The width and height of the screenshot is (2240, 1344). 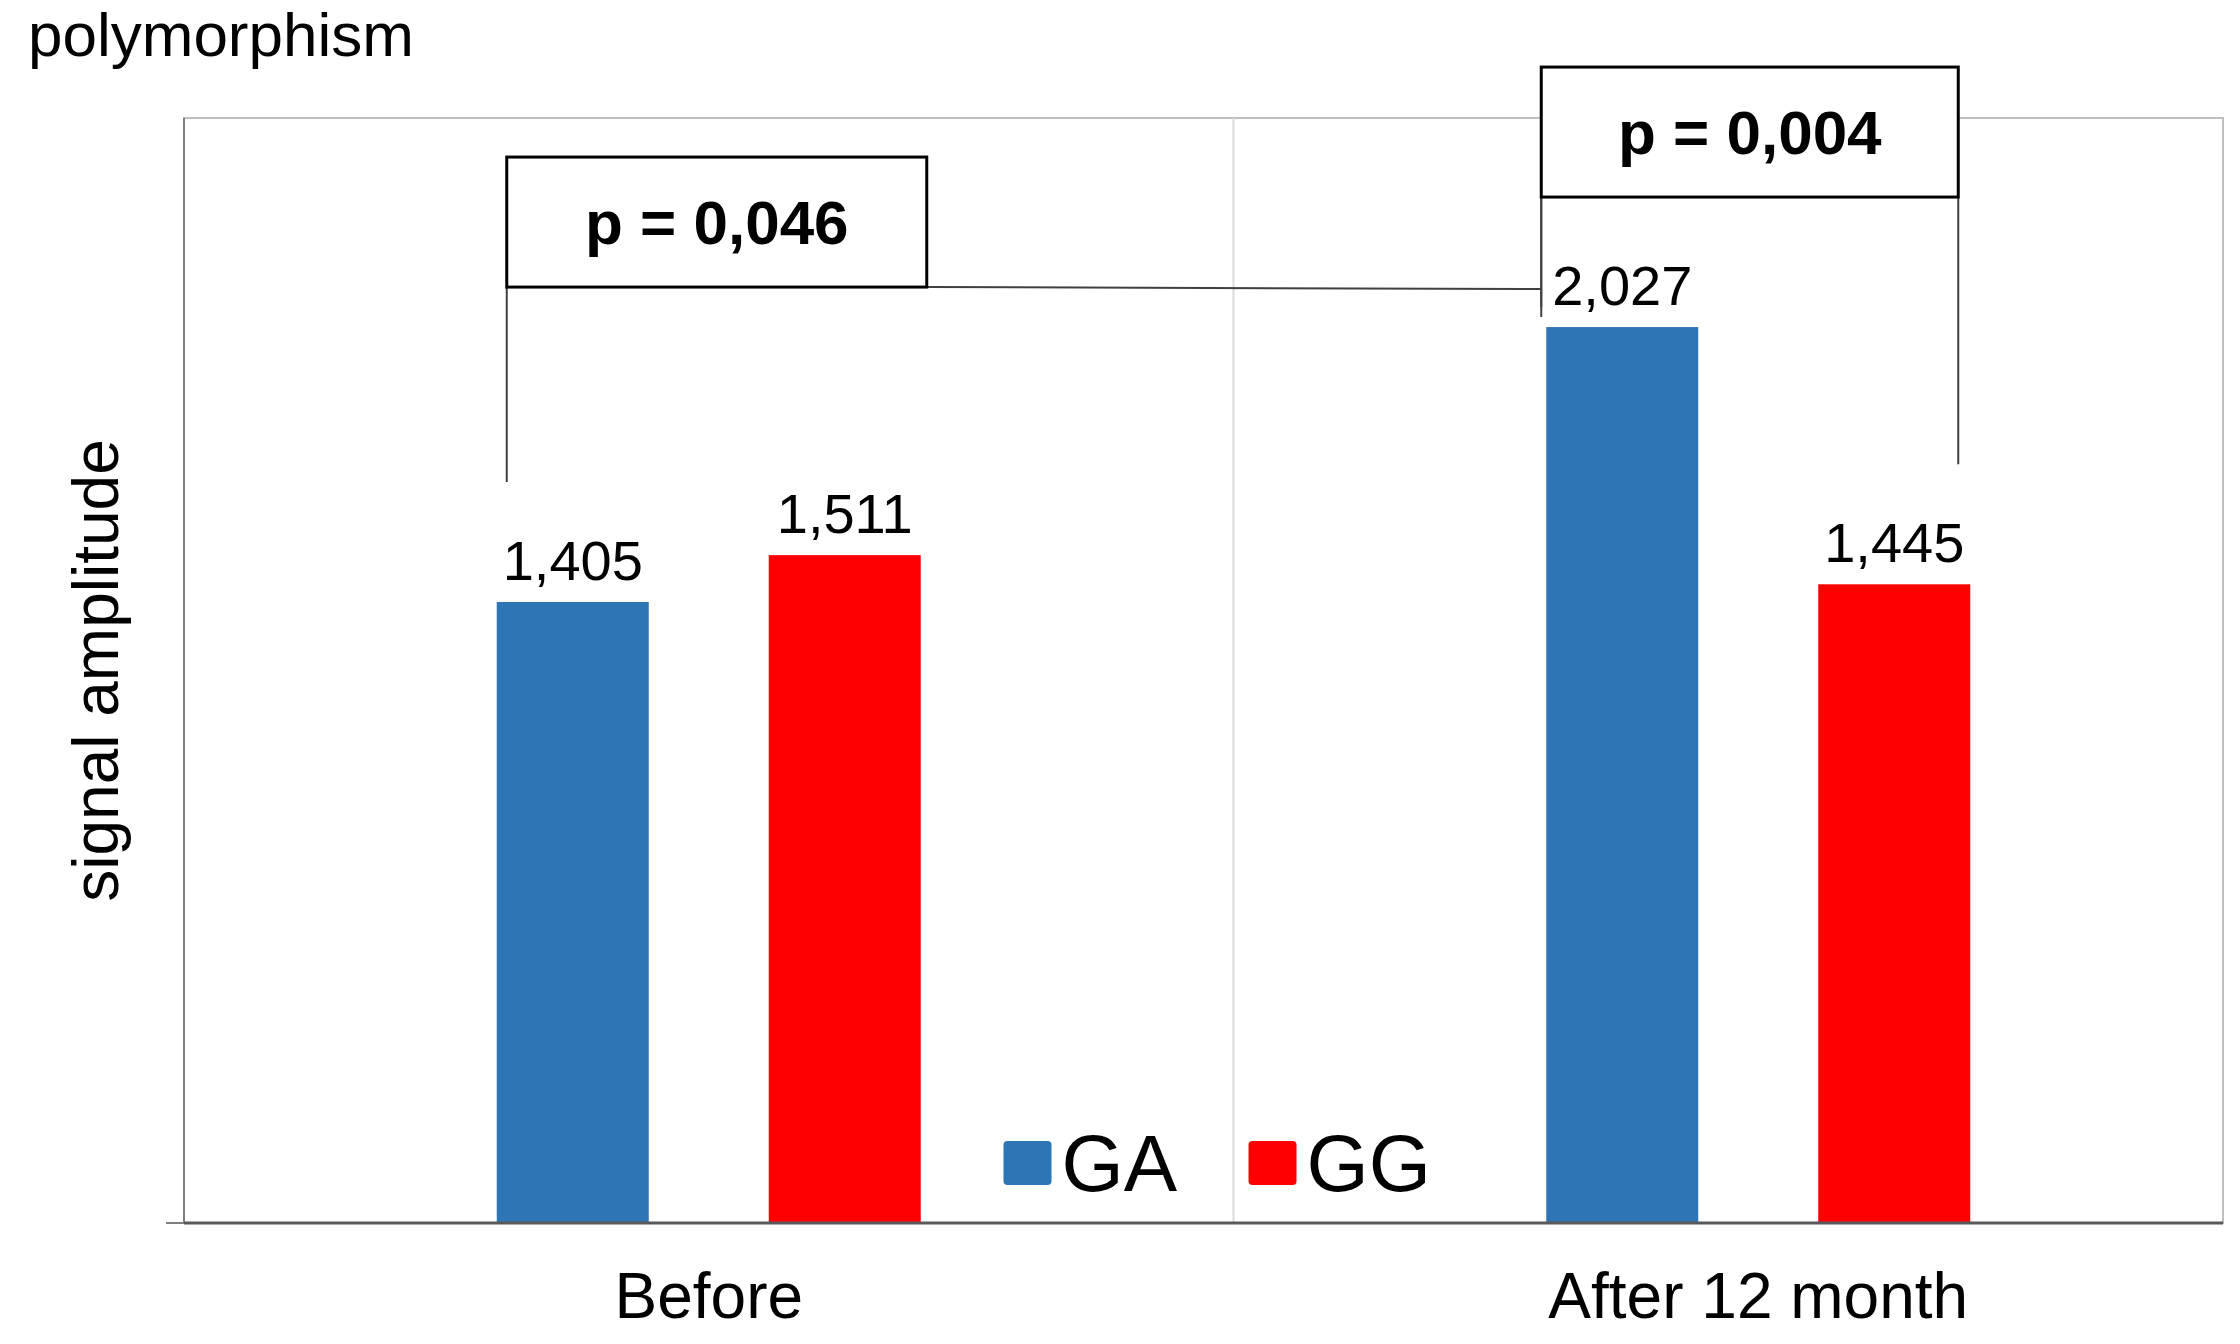 I want to click on data-label: 1,511, so click(x=844, y=514).